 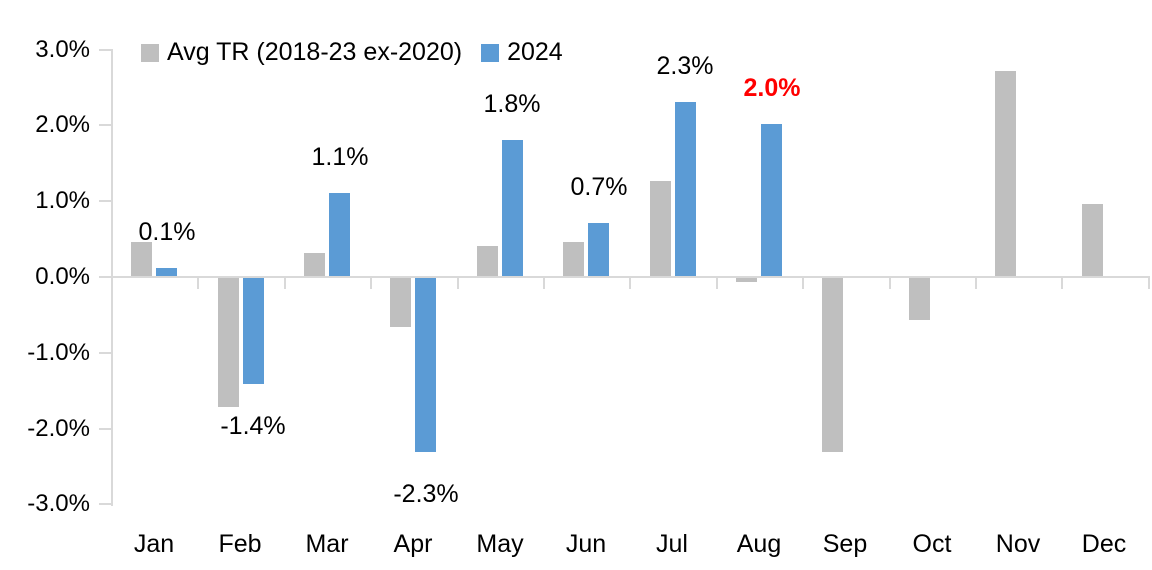 I want to click on y-axis-tick-label: 0.0%, so click(x=62, y=276).